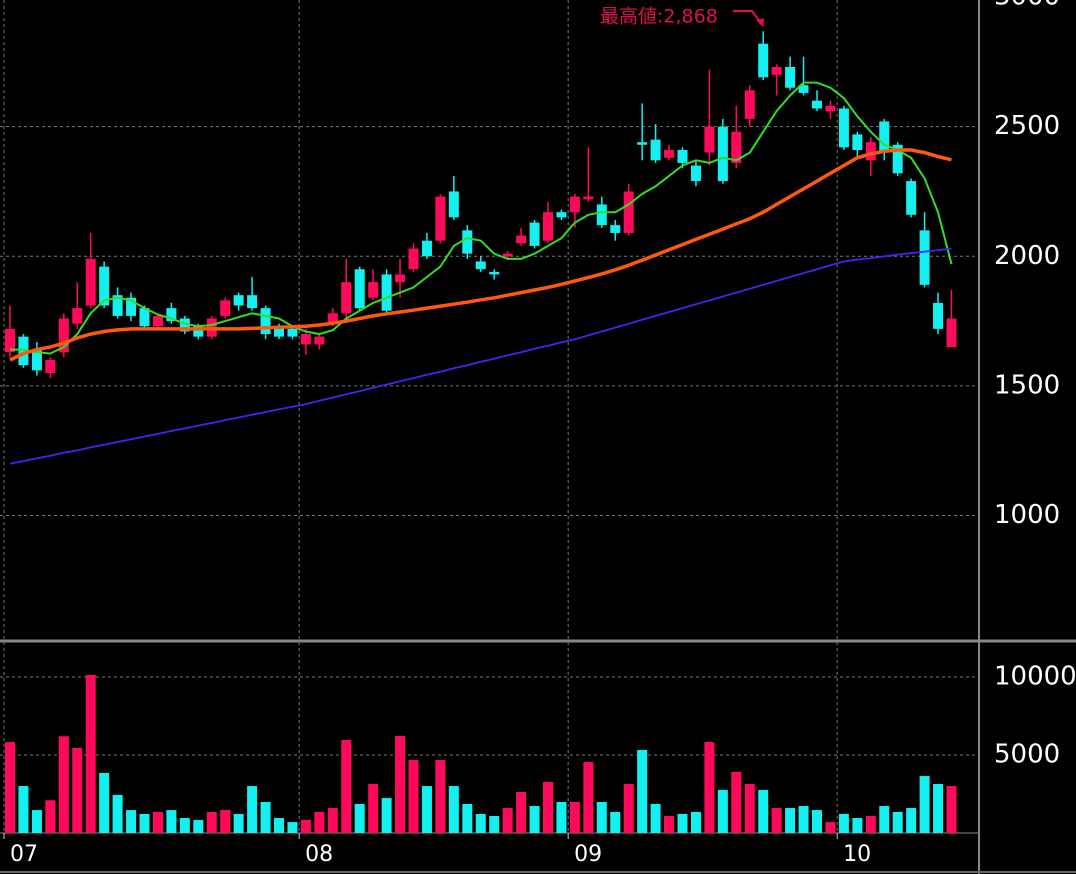 The image size is (1076, 874). I want to click on y-tick-label: 1000, so click(1027, 515).